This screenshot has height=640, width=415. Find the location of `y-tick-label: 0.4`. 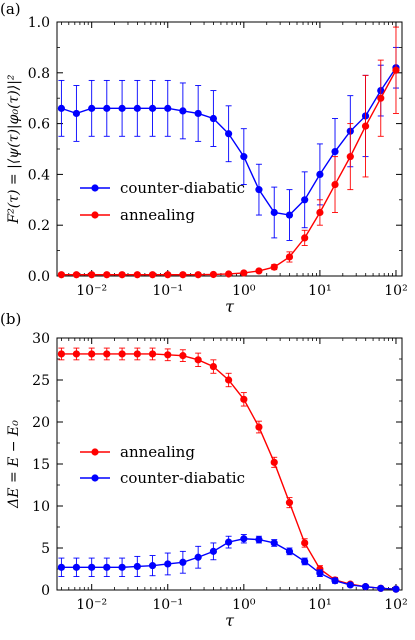

y-tick-label: 0.4 is located at coordinates (39, 175).